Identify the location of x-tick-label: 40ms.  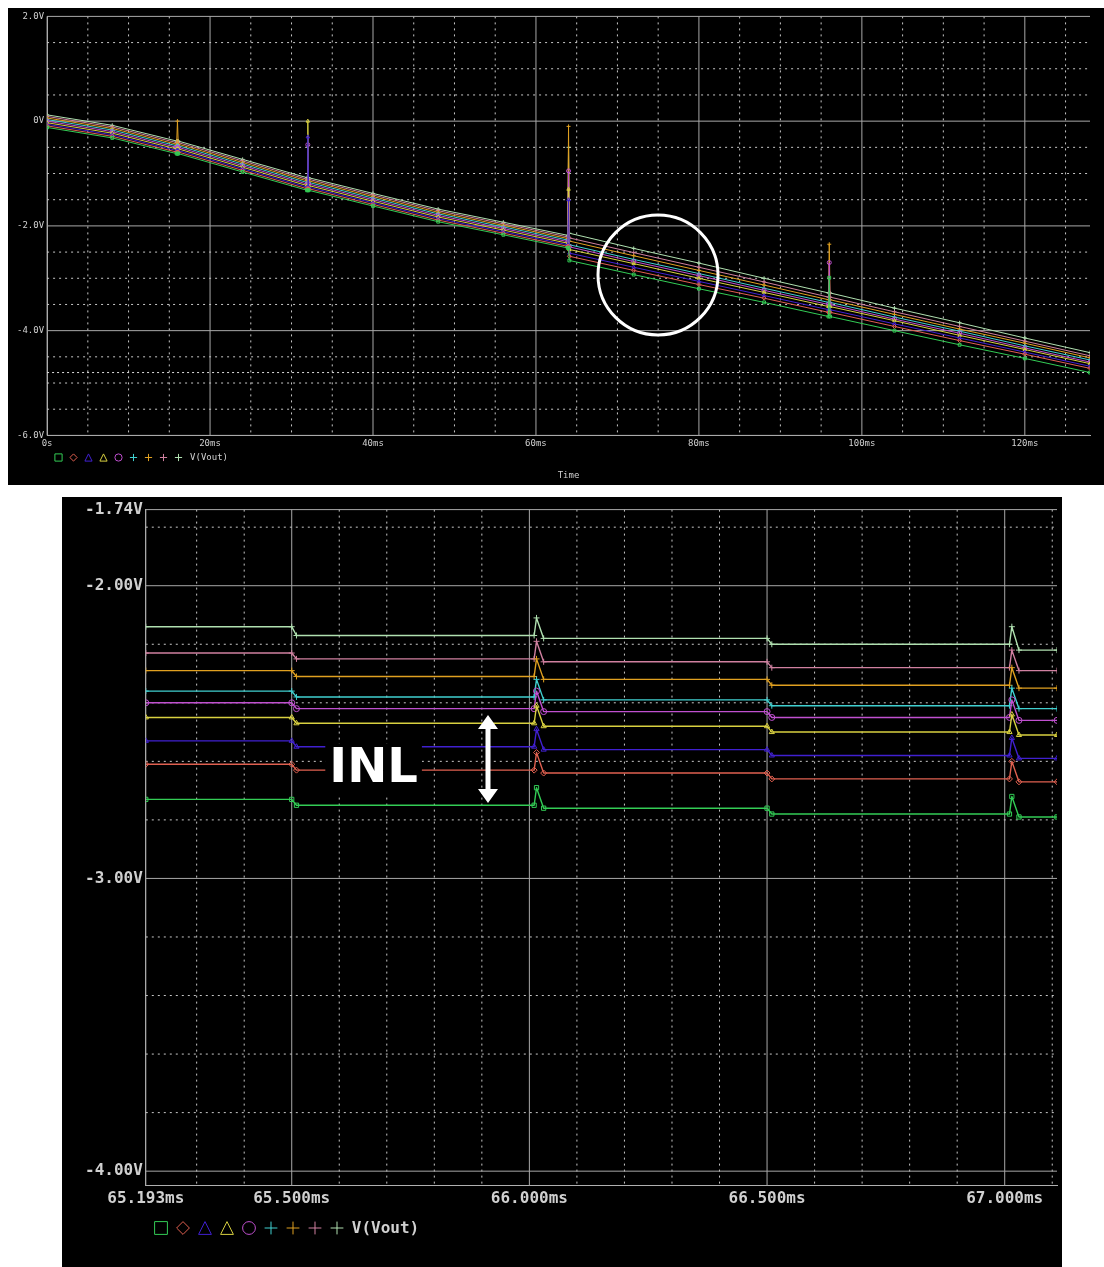
(373, 443).